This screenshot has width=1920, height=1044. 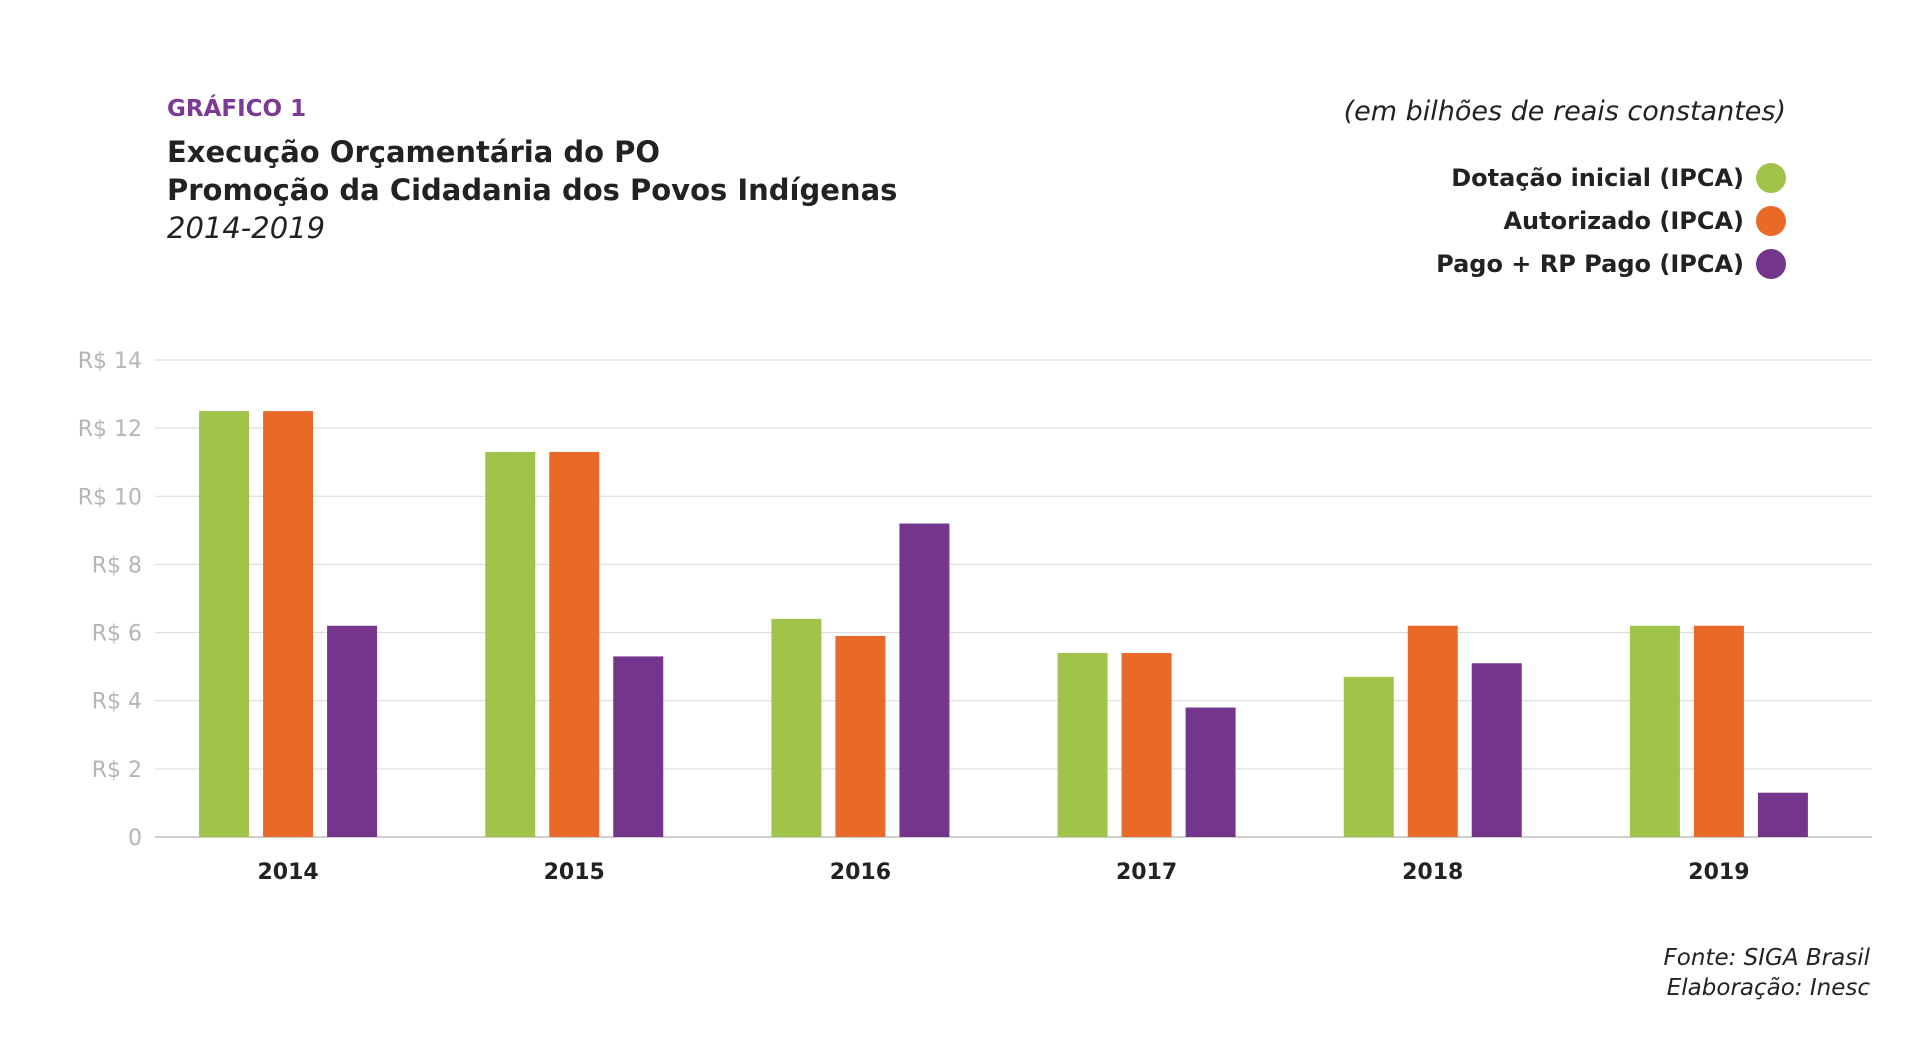 What do you see at coordinates (1771, 264) in the screenshot?
I see `legend-swatch-pago` at bounding box center [1771, 264].